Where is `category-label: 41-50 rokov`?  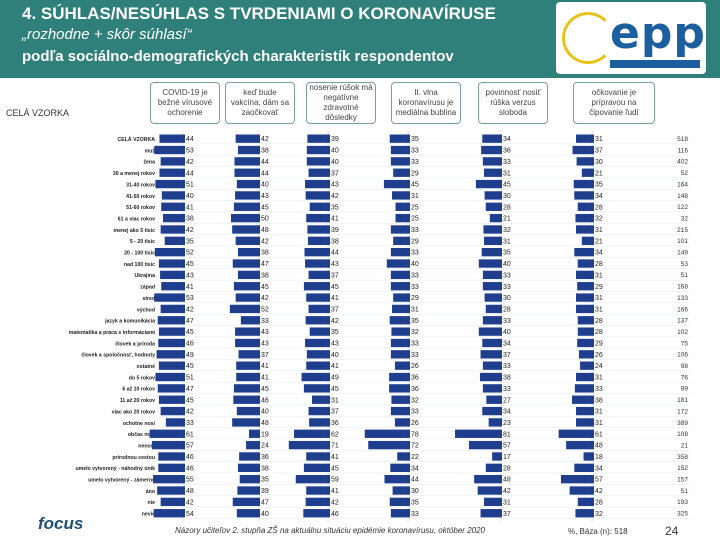 category-label: 41-50 rokov is located at coordinates (140, 197).